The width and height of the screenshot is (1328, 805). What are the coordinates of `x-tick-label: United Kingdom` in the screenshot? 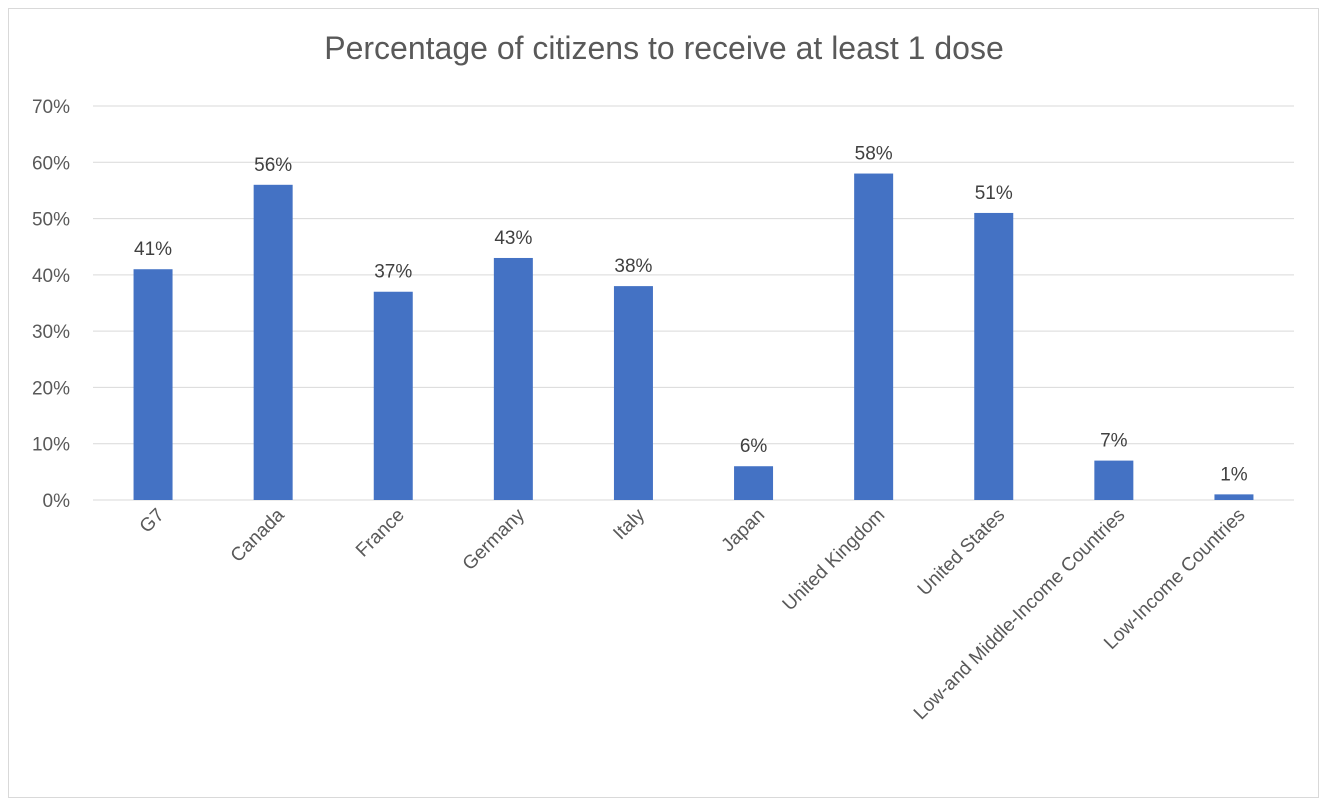 It's located at (834, 560).